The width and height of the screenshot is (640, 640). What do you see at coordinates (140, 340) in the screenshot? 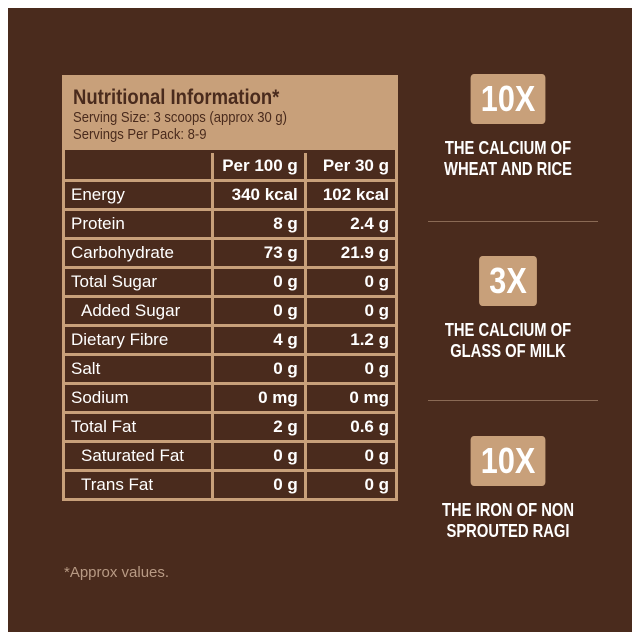
I see `label-cell: Dietary Fibre` at bounding box center [140, 340].